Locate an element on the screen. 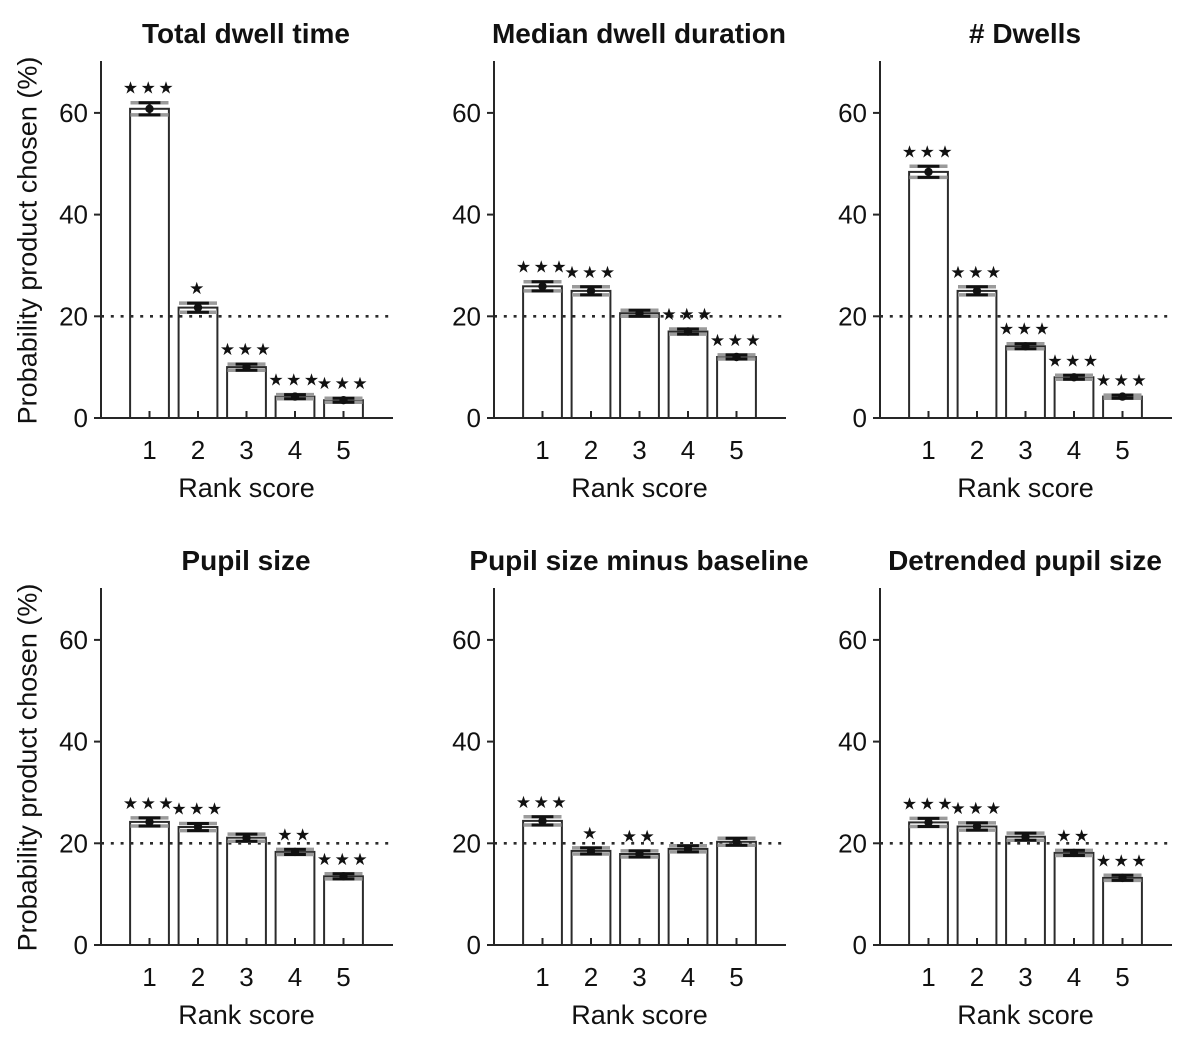 The height and width of the screenshot is (1046, 1200). subplot-title: Pupil size is located at coordinates (246, 560).